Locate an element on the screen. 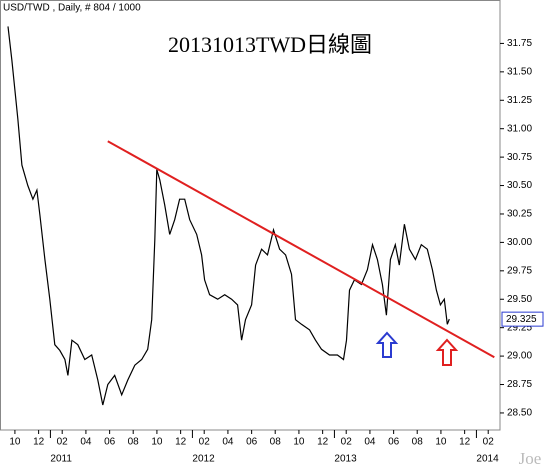 The width and height of the screenshot is (546, 471). y-tick-label: 29.00 is located at coordinates (519, 356).